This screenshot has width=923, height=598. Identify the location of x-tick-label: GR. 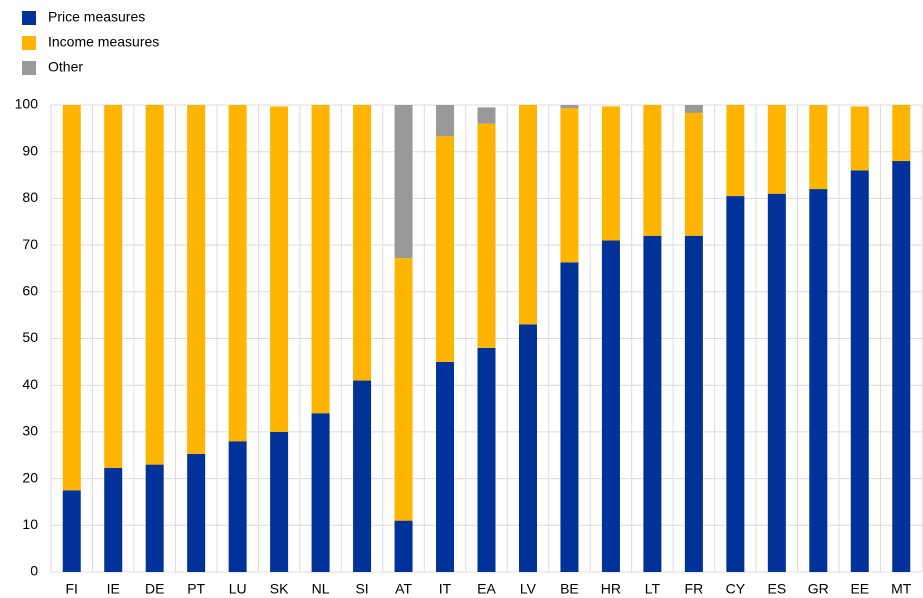
(818, 589).